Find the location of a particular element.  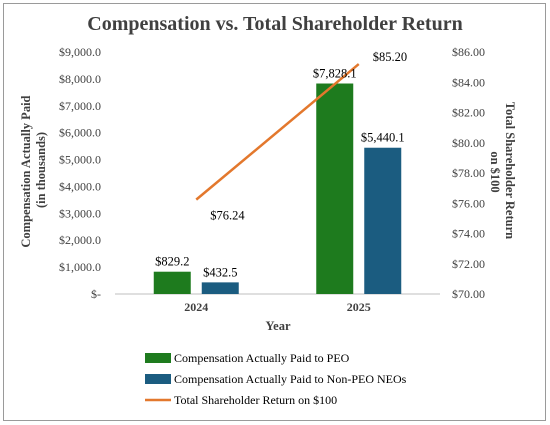

x-axis-title: Year is located at coordinates (278, 326).